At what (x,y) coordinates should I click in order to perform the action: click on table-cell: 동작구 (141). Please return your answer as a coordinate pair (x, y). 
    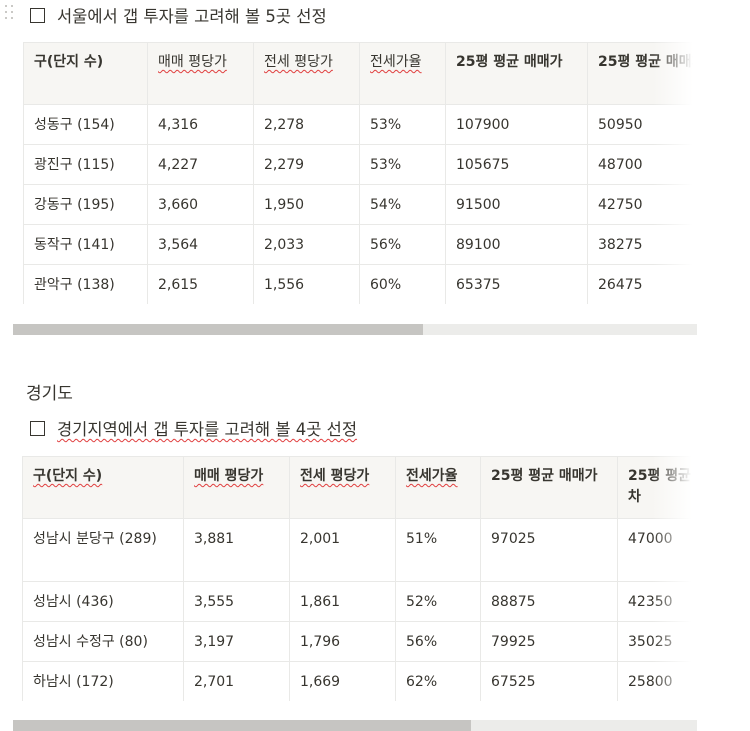
    Looking at the image, I should click on (85, 244).